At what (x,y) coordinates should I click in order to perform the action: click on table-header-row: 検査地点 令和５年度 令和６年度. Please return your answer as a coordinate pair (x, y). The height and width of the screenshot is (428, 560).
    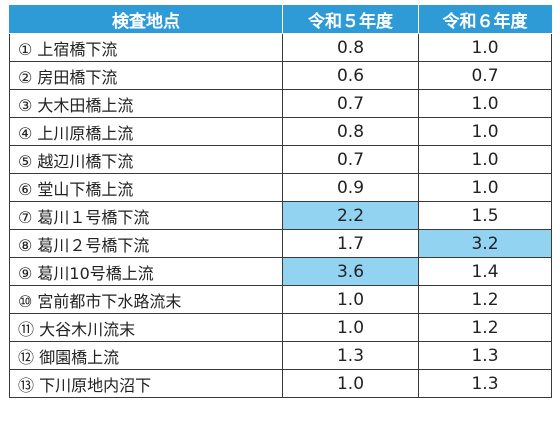
    Looking at the image, I should click on (280, 19).